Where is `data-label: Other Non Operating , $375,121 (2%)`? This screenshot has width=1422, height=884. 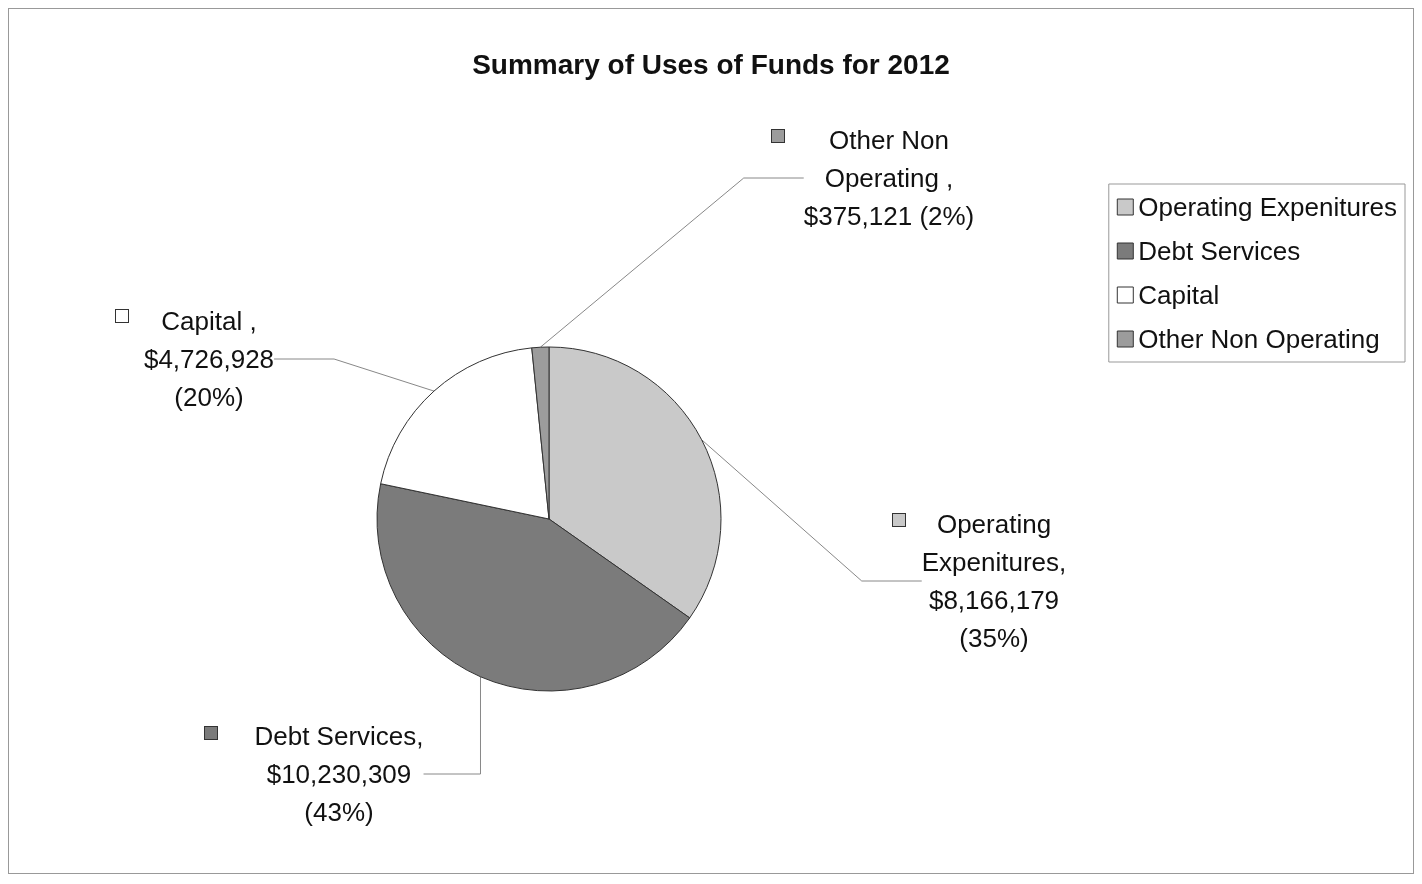 data-label: Other Non Operating , $375,121 (2%) is located at coordinates (889, 178).